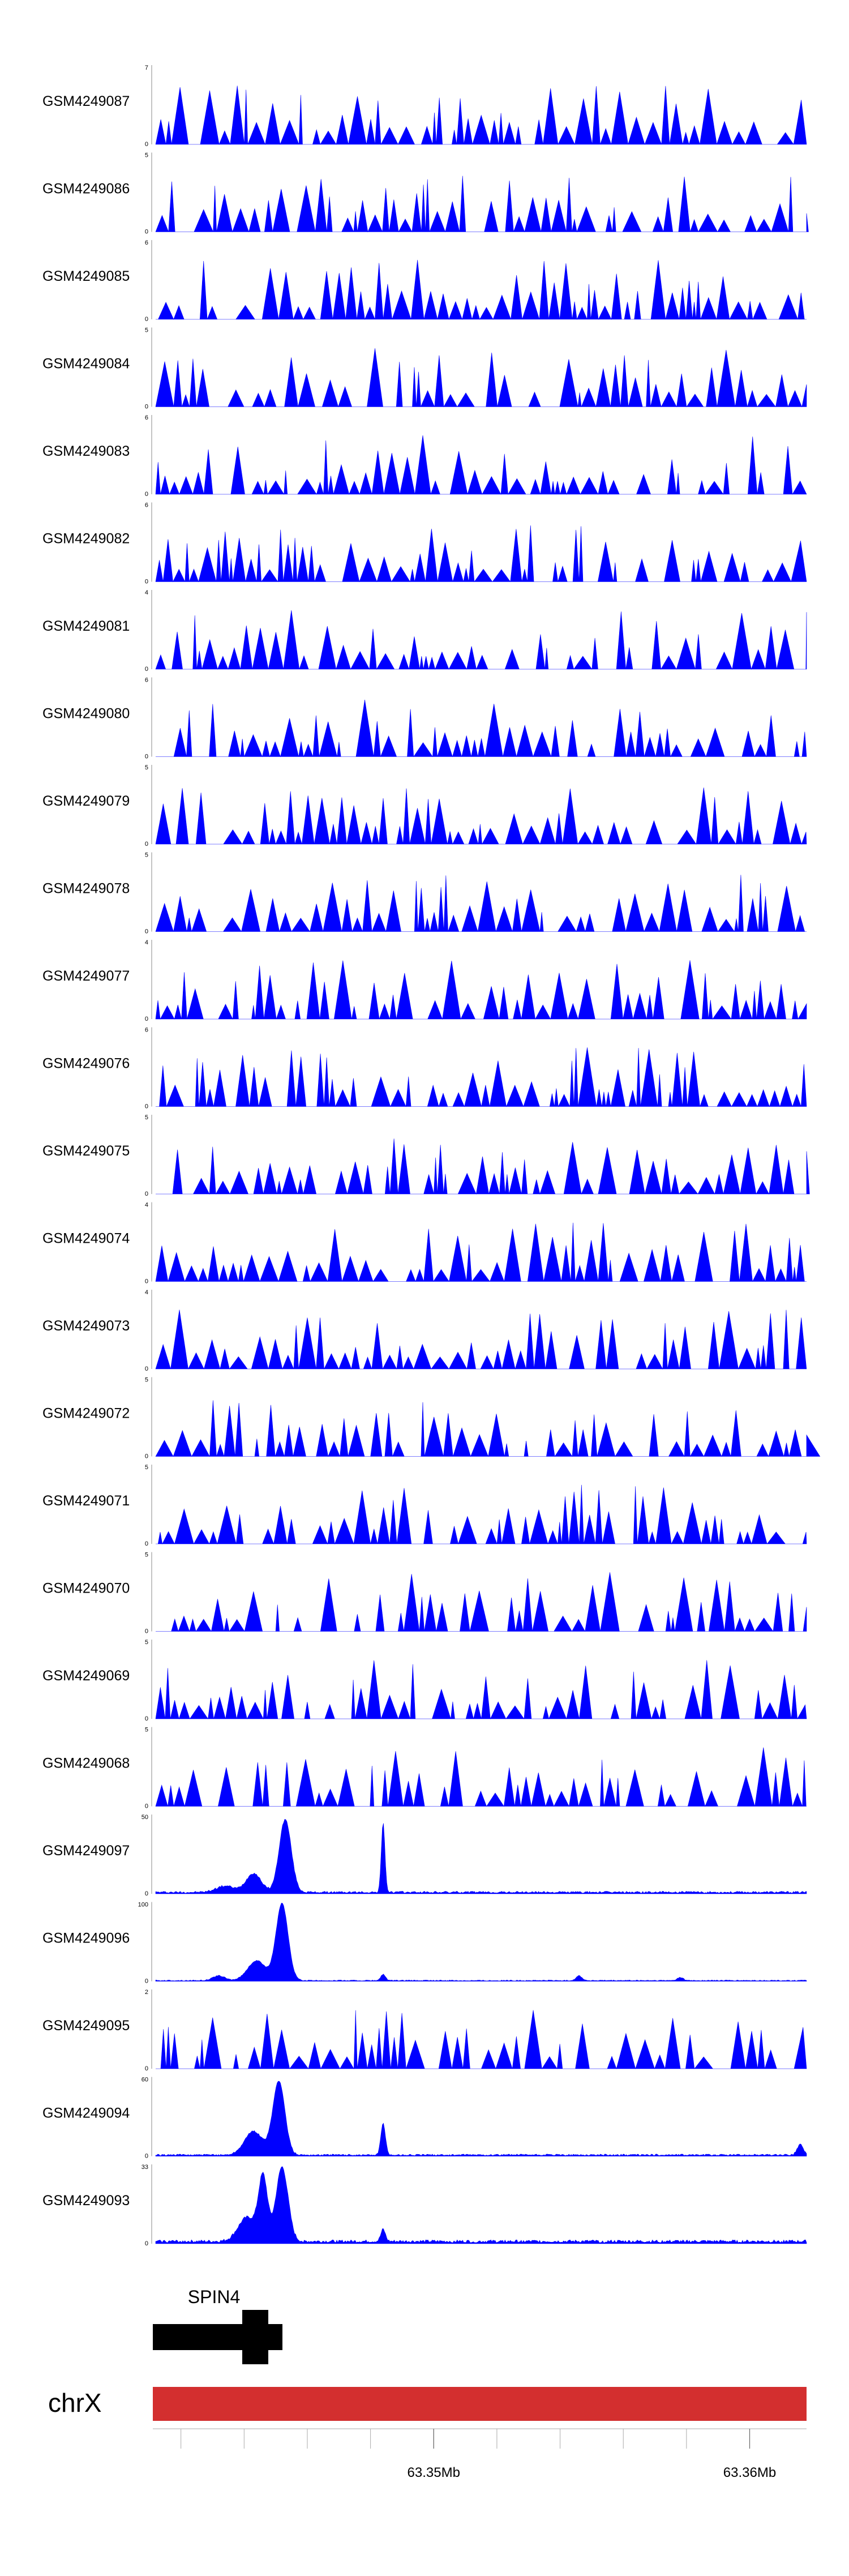 This screenshot has height=2576, width=849. Describe the element at coordinates (86, 1239) in the screenshot. I see `track-label: GSM4249074` at that location.